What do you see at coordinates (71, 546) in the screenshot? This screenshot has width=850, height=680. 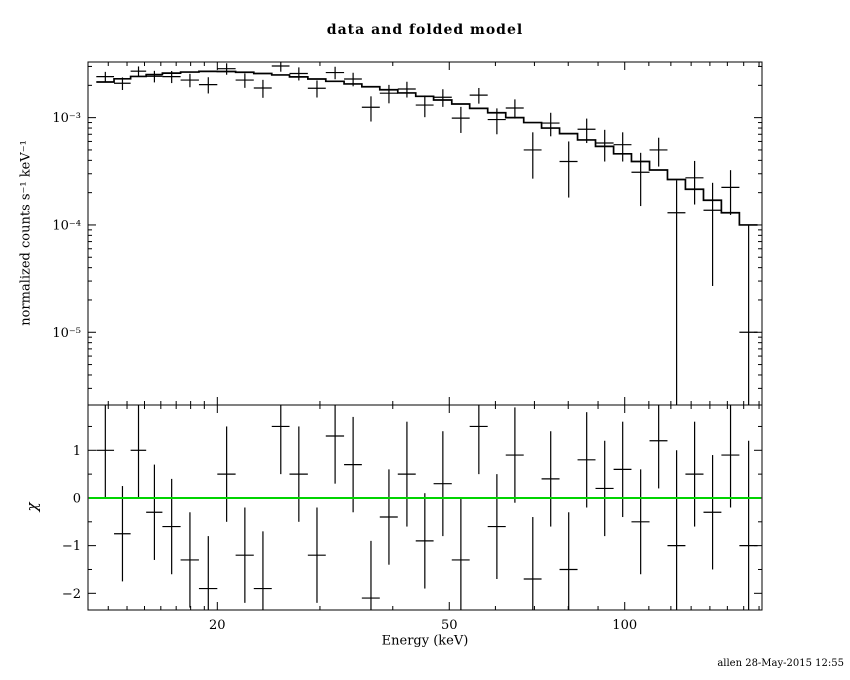 I see `y-tick-label: −1` at bounding box center [71, 546].